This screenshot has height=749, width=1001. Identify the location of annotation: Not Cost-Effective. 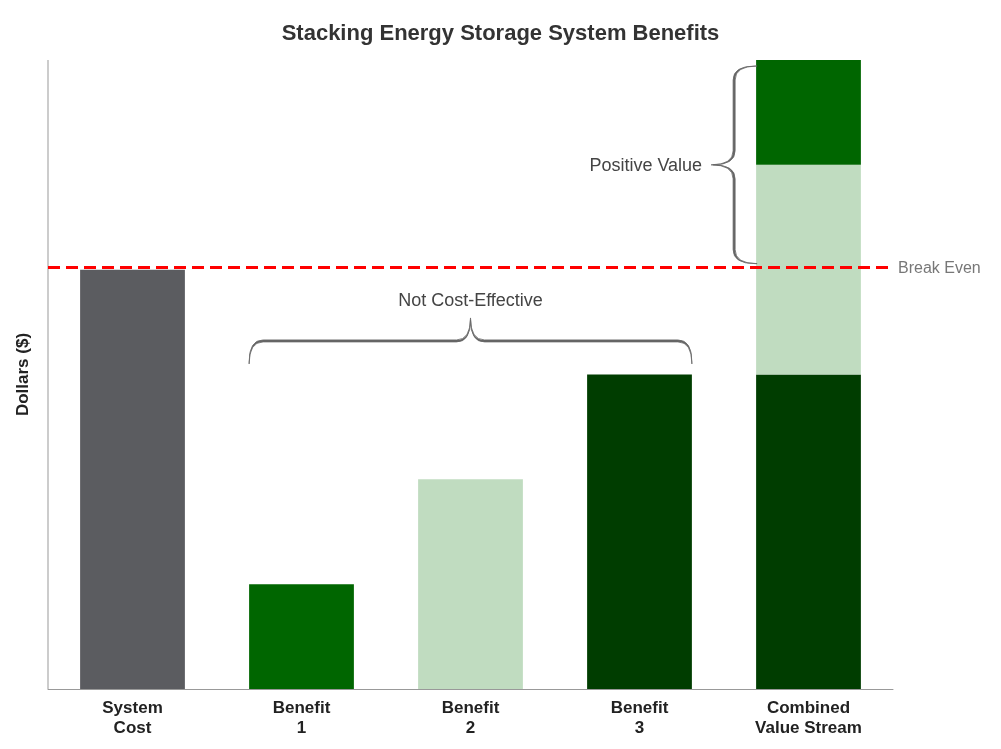
(470, 299).